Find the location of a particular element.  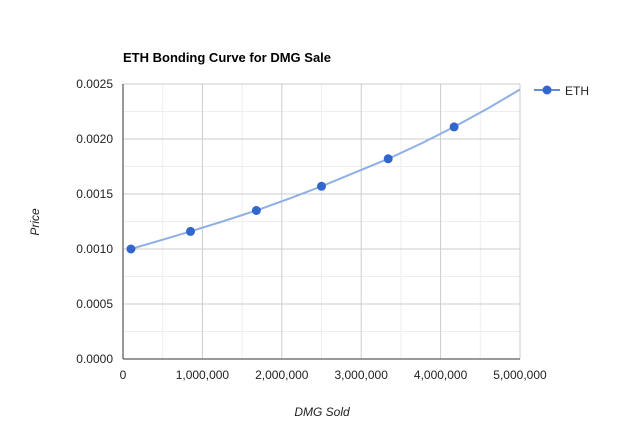

x-tick-label: 0 is located at coordinates (123, 375).